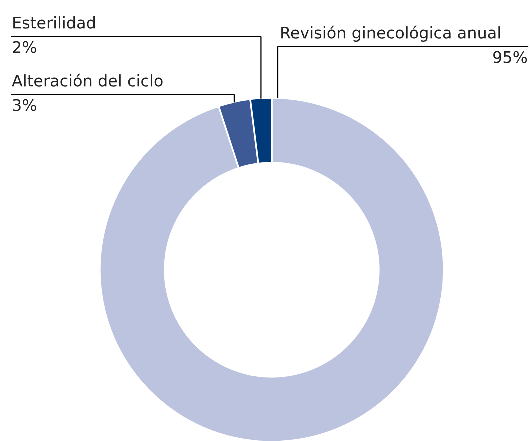 The width and height of the screenshot is (532, 441). Describe the element at coordinates (511, 57) in the screenshot. I see `data-label: 95%` at that location.